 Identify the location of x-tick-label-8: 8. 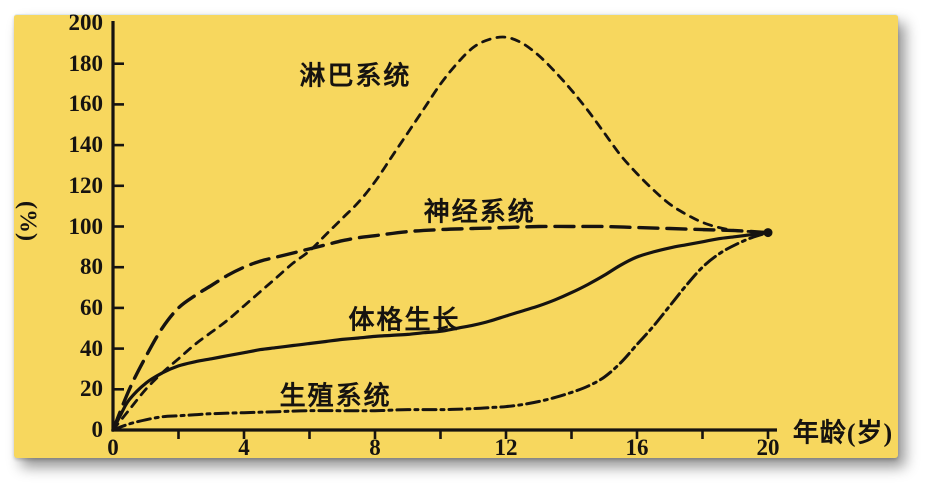
(375, 447).